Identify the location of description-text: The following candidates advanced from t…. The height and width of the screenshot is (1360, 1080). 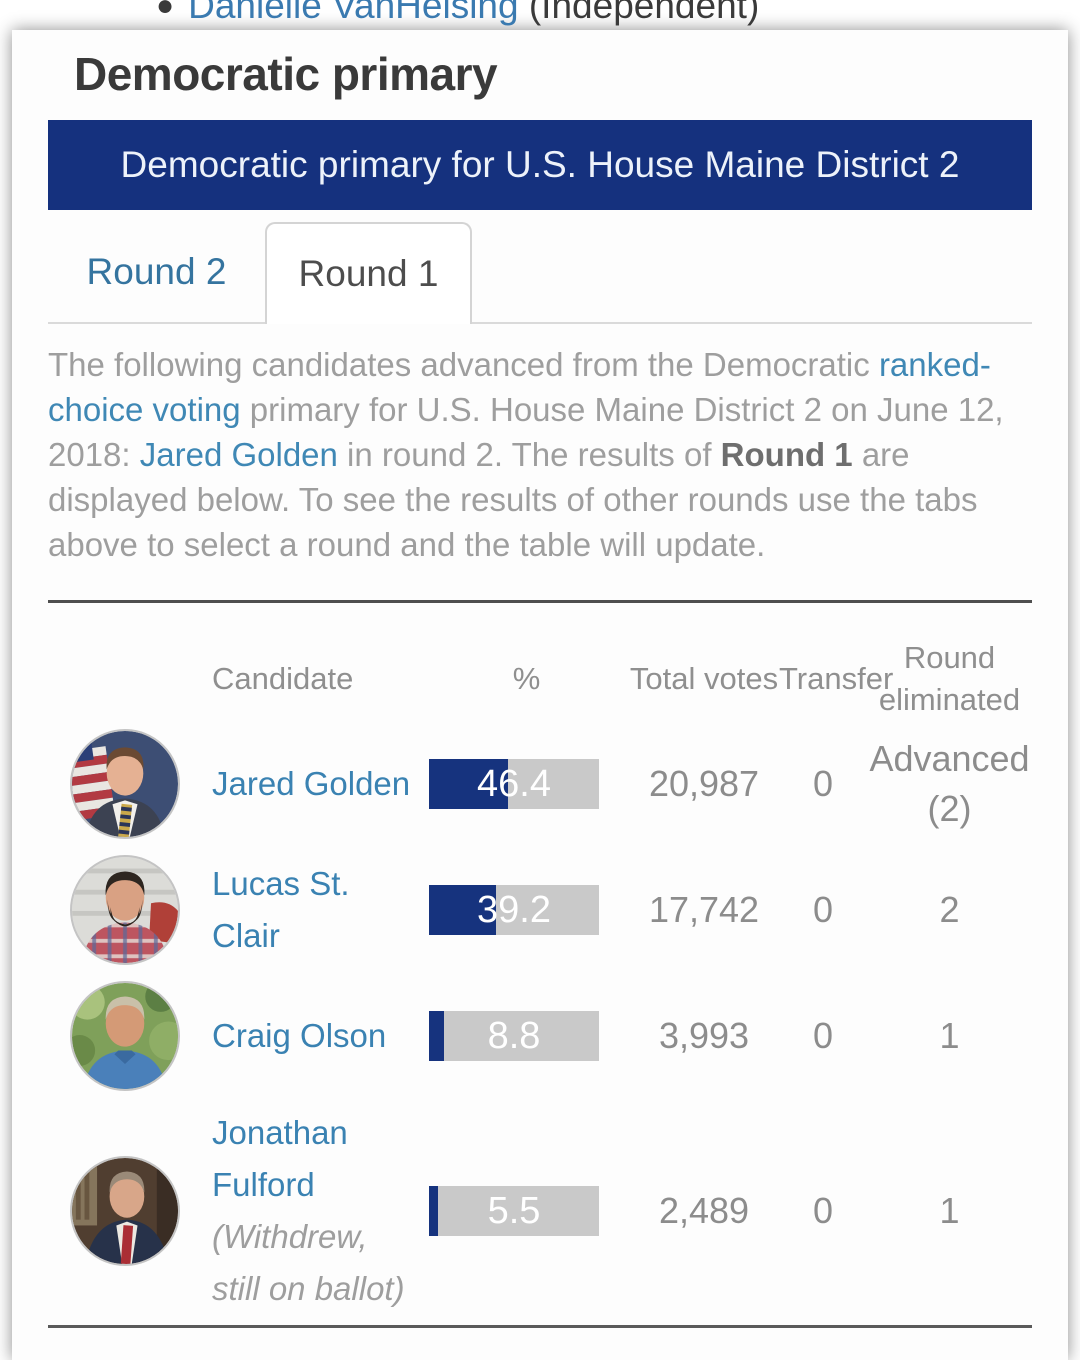
(463, 364).